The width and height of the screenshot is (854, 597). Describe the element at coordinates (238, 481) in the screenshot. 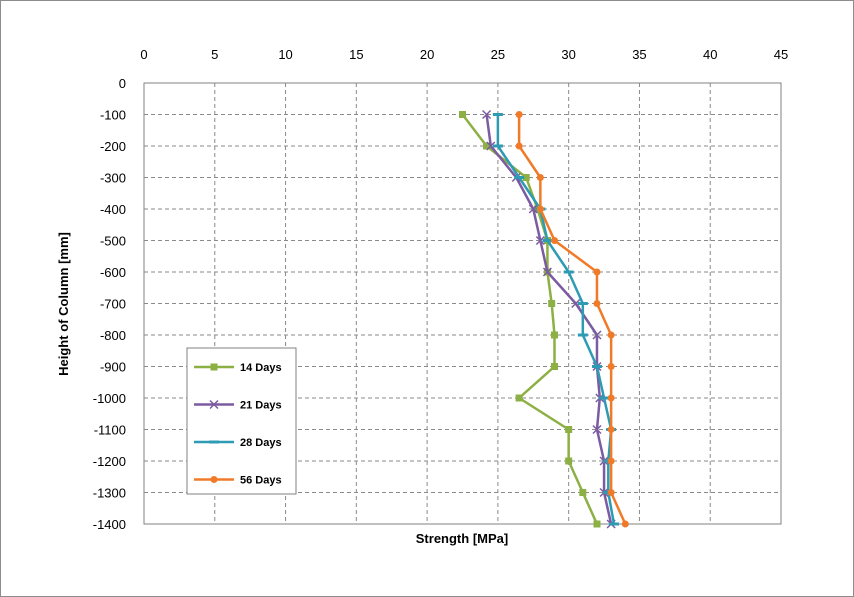

I see `legend-item: 56 Days` at that location.